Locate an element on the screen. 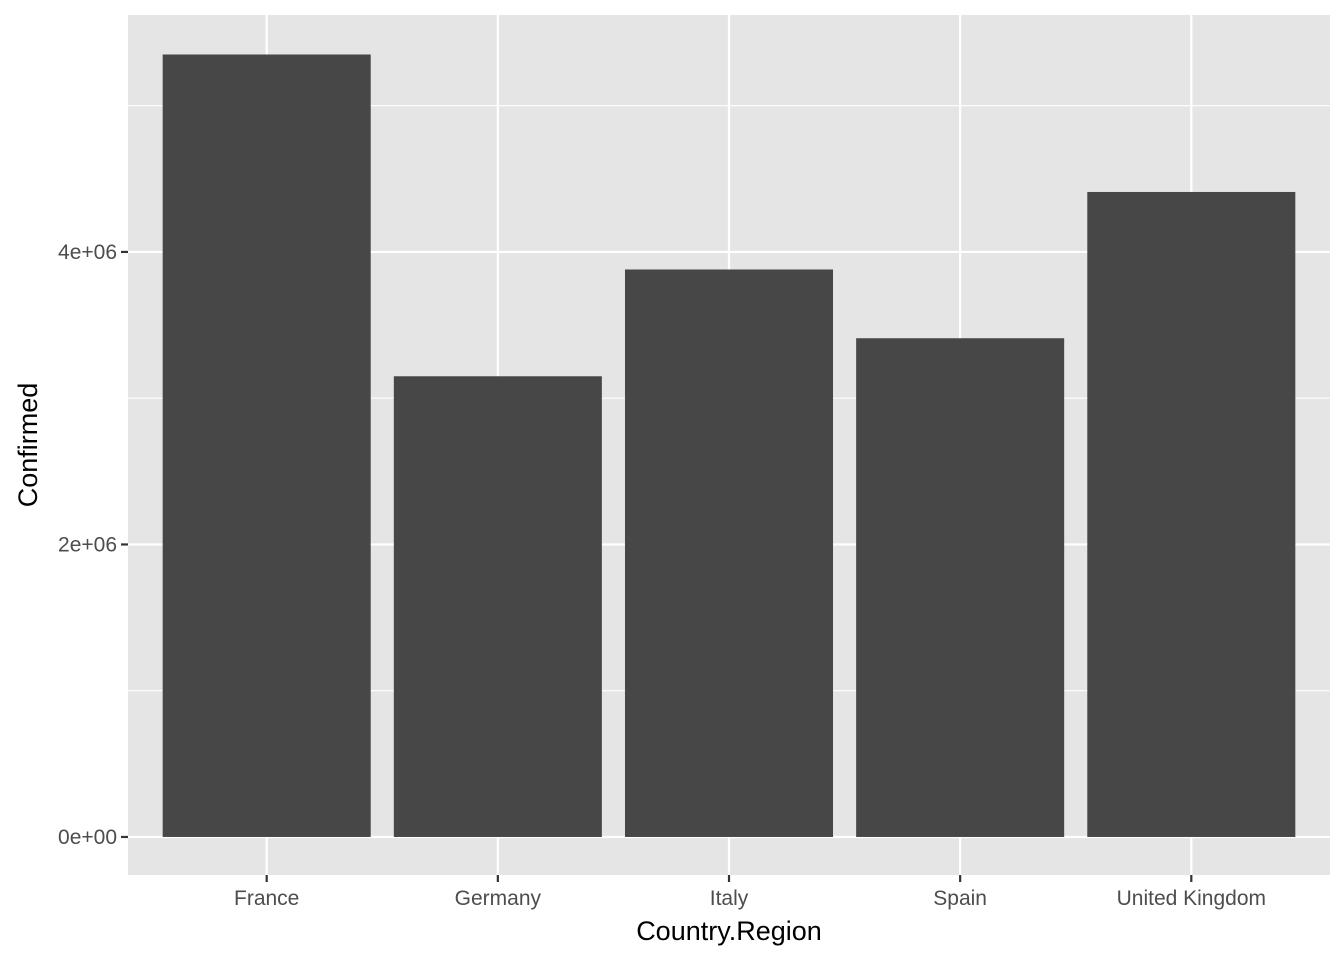 Image resolution: width=1344 pixels, height=960 pixels. x-tick-label: Italy is located at coordinates (729, 898).